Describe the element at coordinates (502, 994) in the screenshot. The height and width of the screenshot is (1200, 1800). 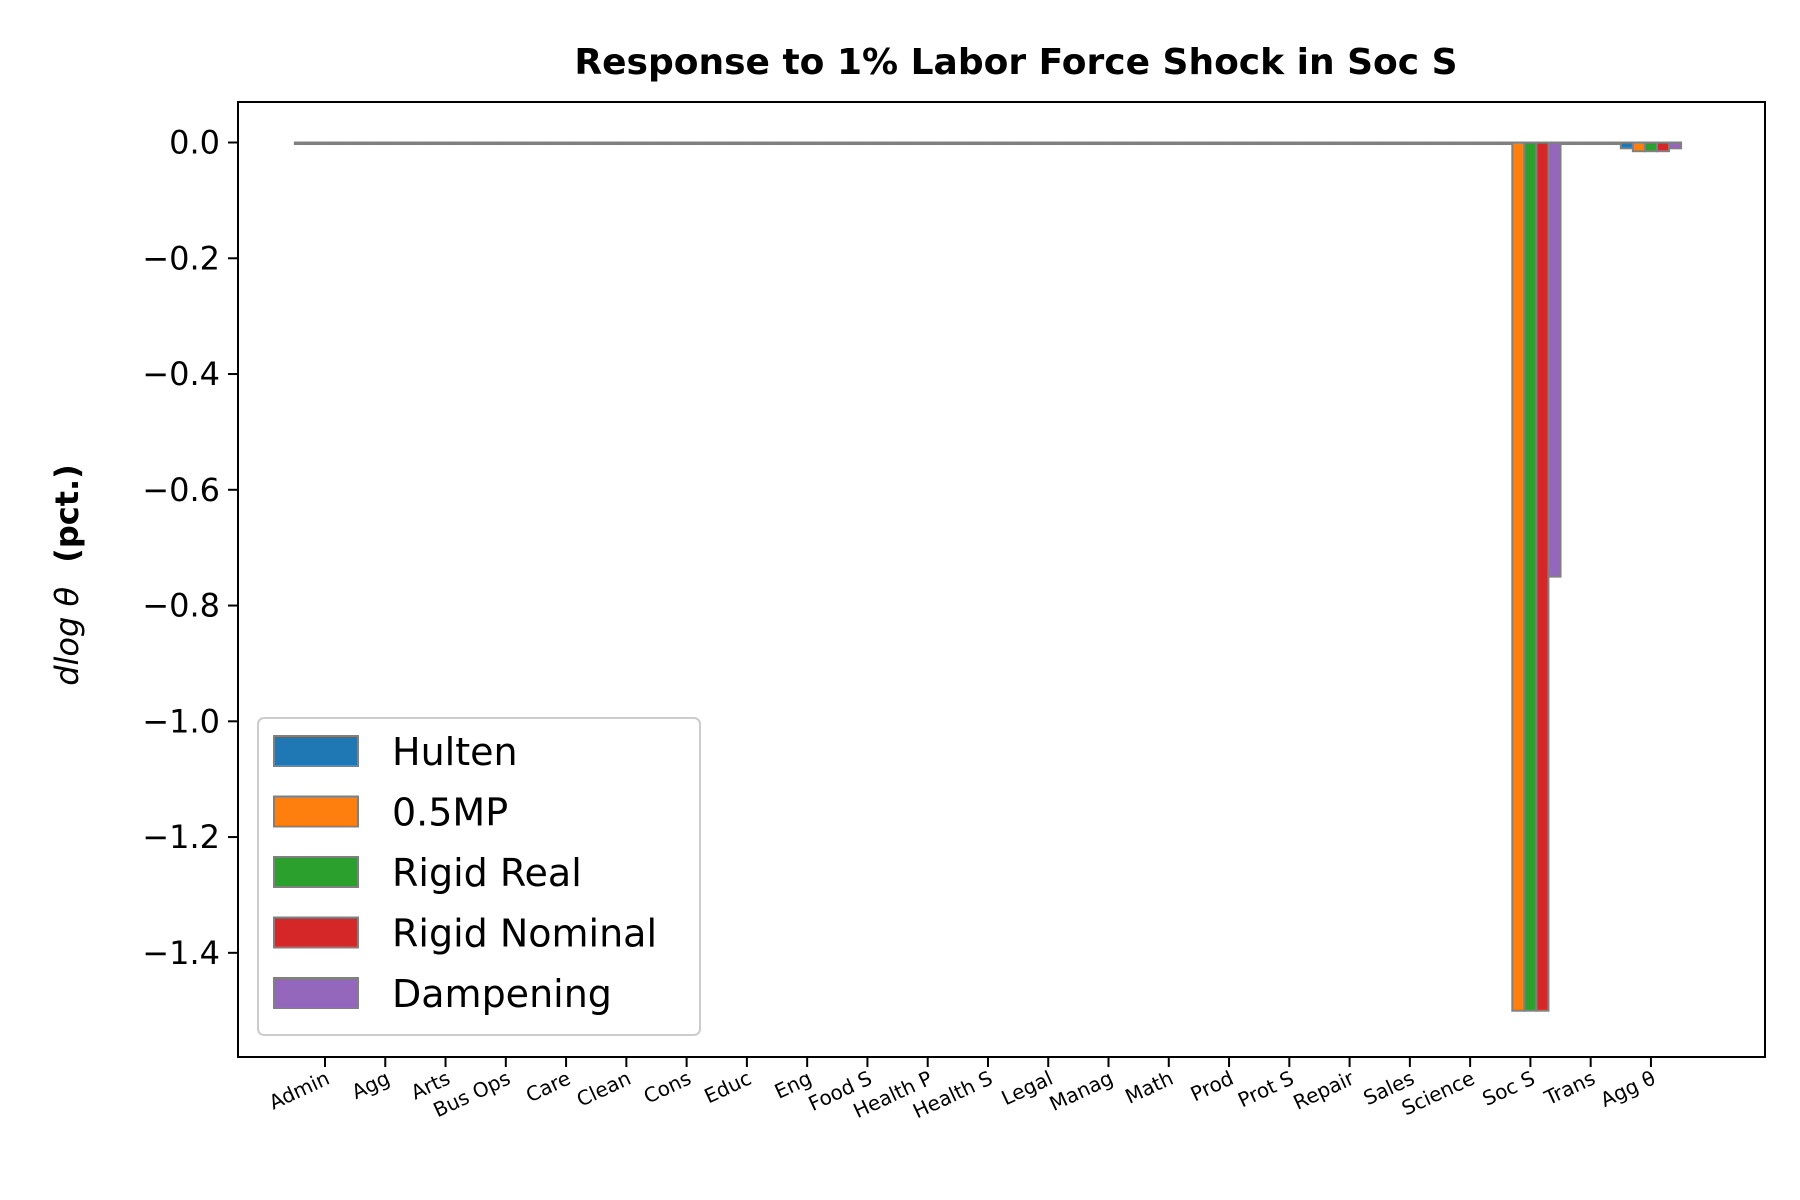
I see `legend-label-dampening: Dampening` at that location.